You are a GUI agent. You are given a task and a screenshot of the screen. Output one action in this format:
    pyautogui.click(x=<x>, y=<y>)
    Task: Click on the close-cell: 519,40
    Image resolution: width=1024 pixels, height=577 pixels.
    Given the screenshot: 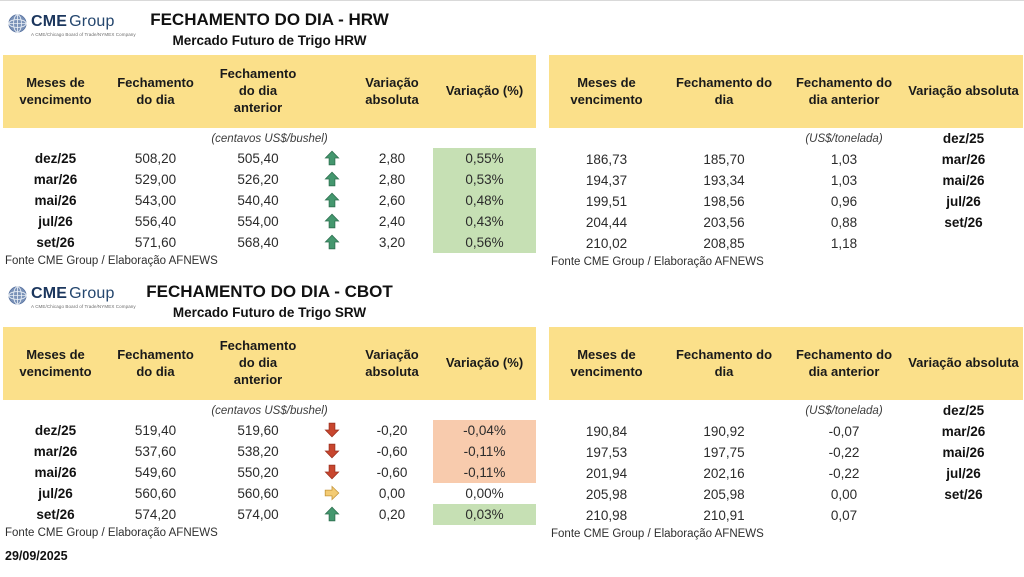 What is the action you would take?
    pyautogui.click(x=155, y=430)
    